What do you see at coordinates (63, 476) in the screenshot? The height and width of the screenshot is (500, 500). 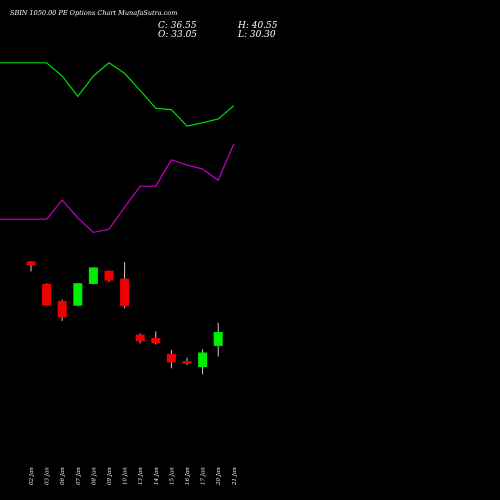 I see `x-tick-label: 06 Jan` at bounding box center [63, 476].